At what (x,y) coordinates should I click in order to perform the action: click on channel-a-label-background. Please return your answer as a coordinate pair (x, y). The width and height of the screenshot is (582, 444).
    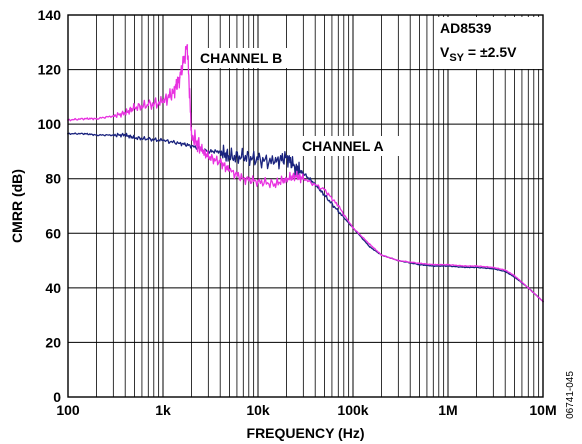
    Looking at the image, I should click on (350, 146).